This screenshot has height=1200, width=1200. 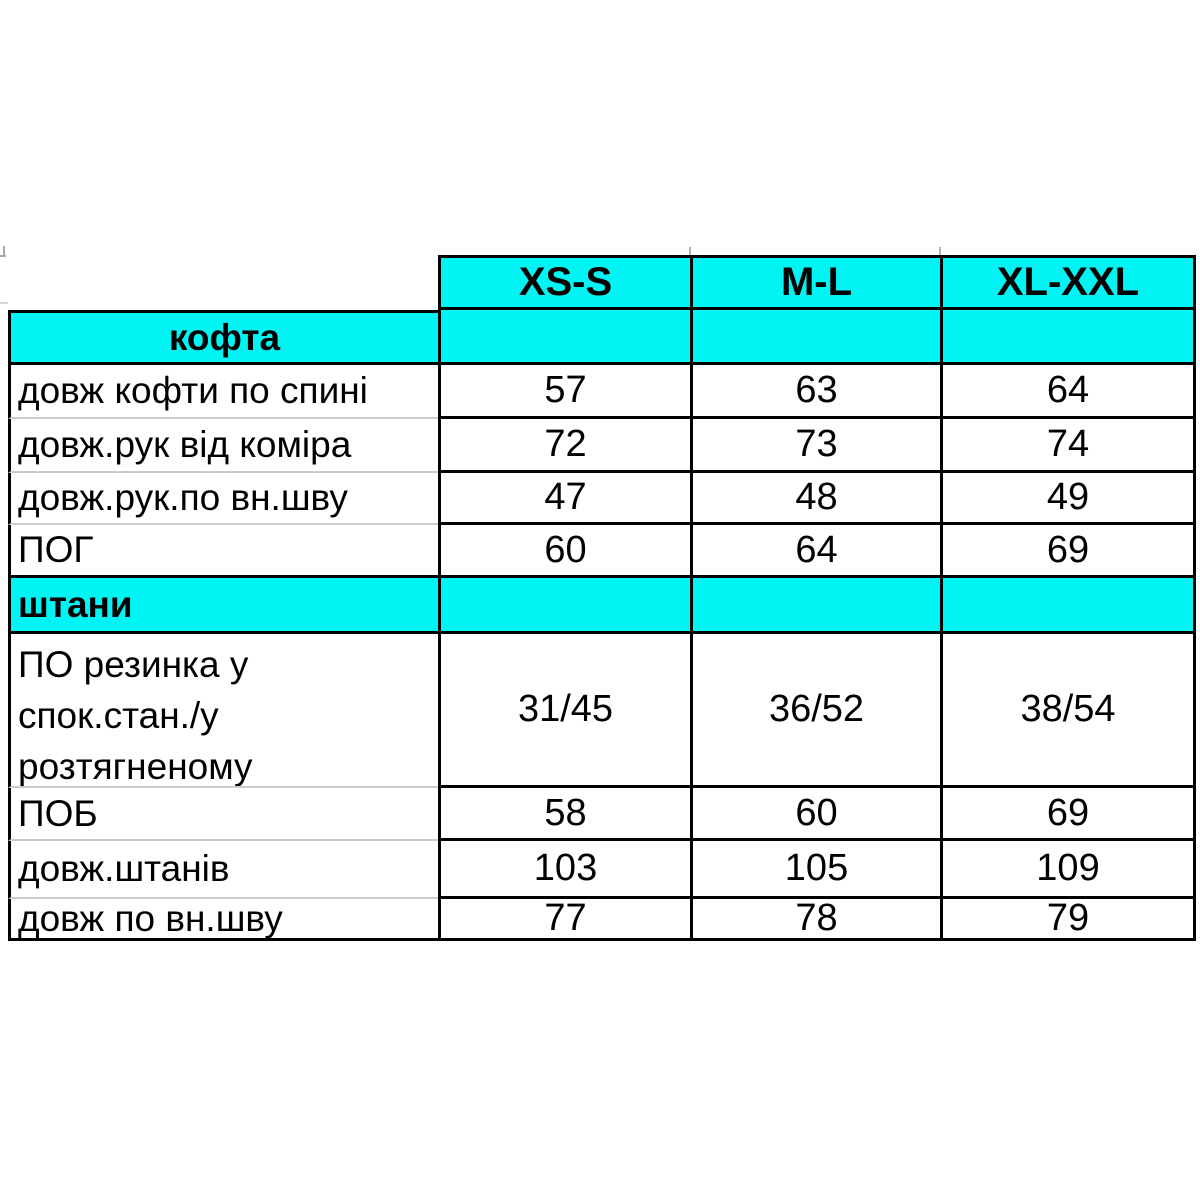 What do you see at coordinates (564, 814) in the screenshot?
I see `value-cell: 58` at bounding box center [564, 814].